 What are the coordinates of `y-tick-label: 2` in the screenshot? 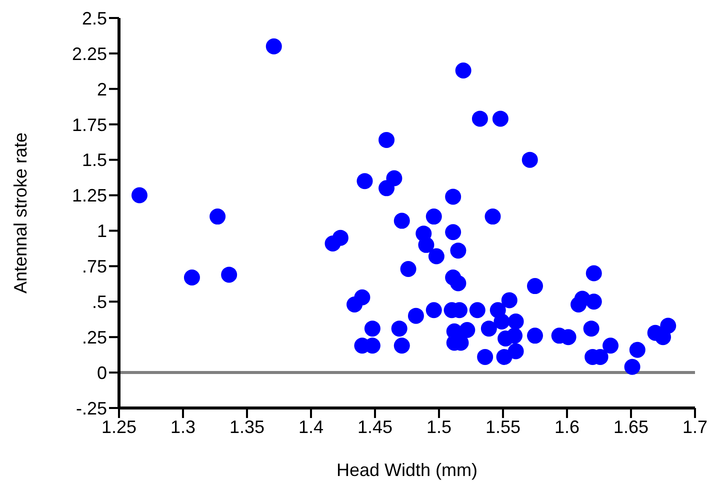 It's located at (101, 89).